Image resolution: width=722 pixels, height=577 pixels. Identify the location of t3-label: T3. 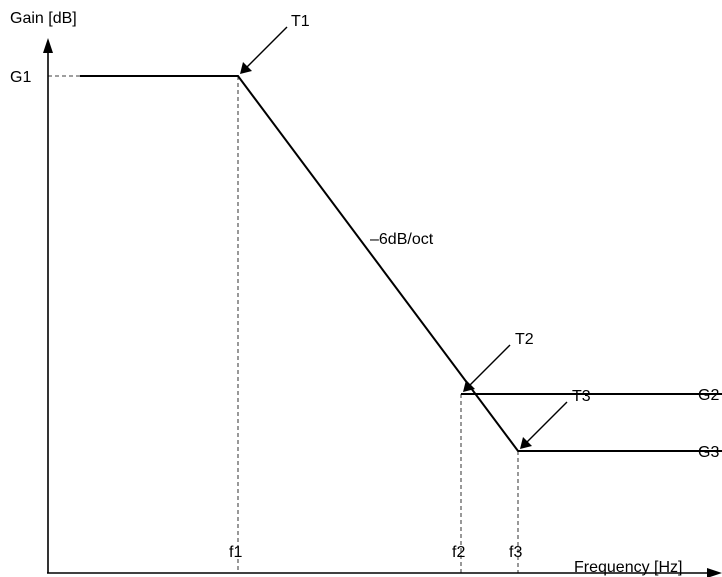
(581, 396).